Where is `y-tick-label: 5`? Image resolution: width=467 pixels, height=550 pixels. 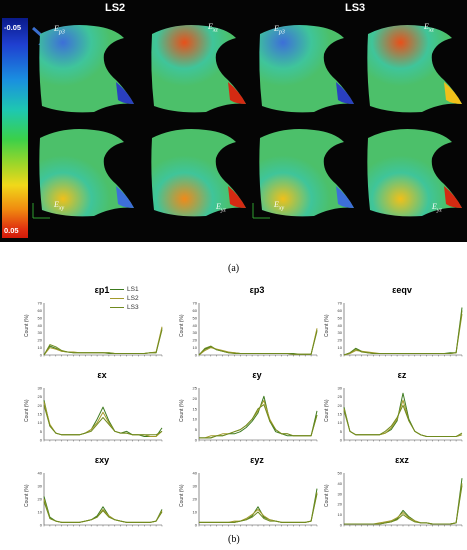
y-tick-label: 5 is located at coordinates (41, 431).